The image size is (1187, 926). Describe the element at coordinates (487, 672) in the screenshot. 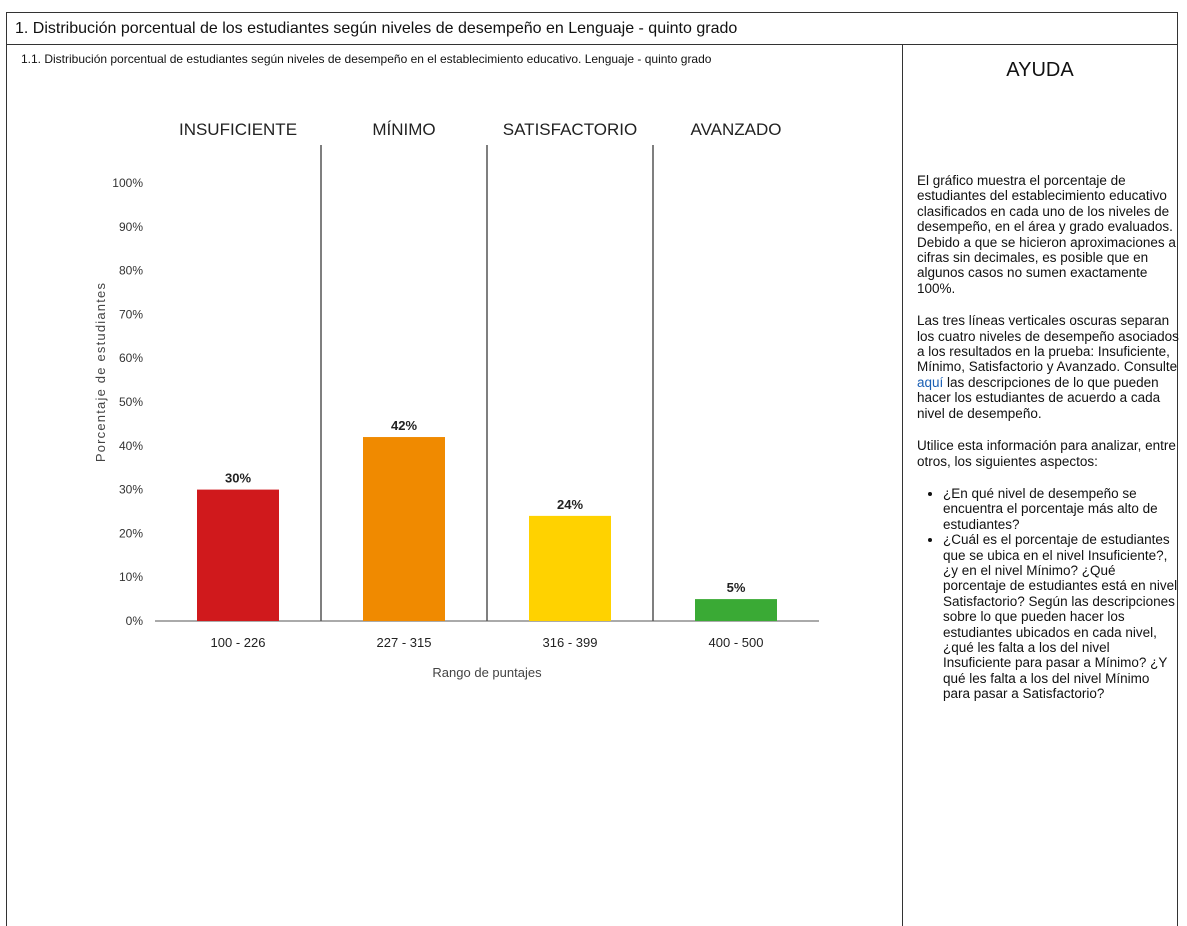

I see `x-axis-title: Rango de puntajes` at that location.